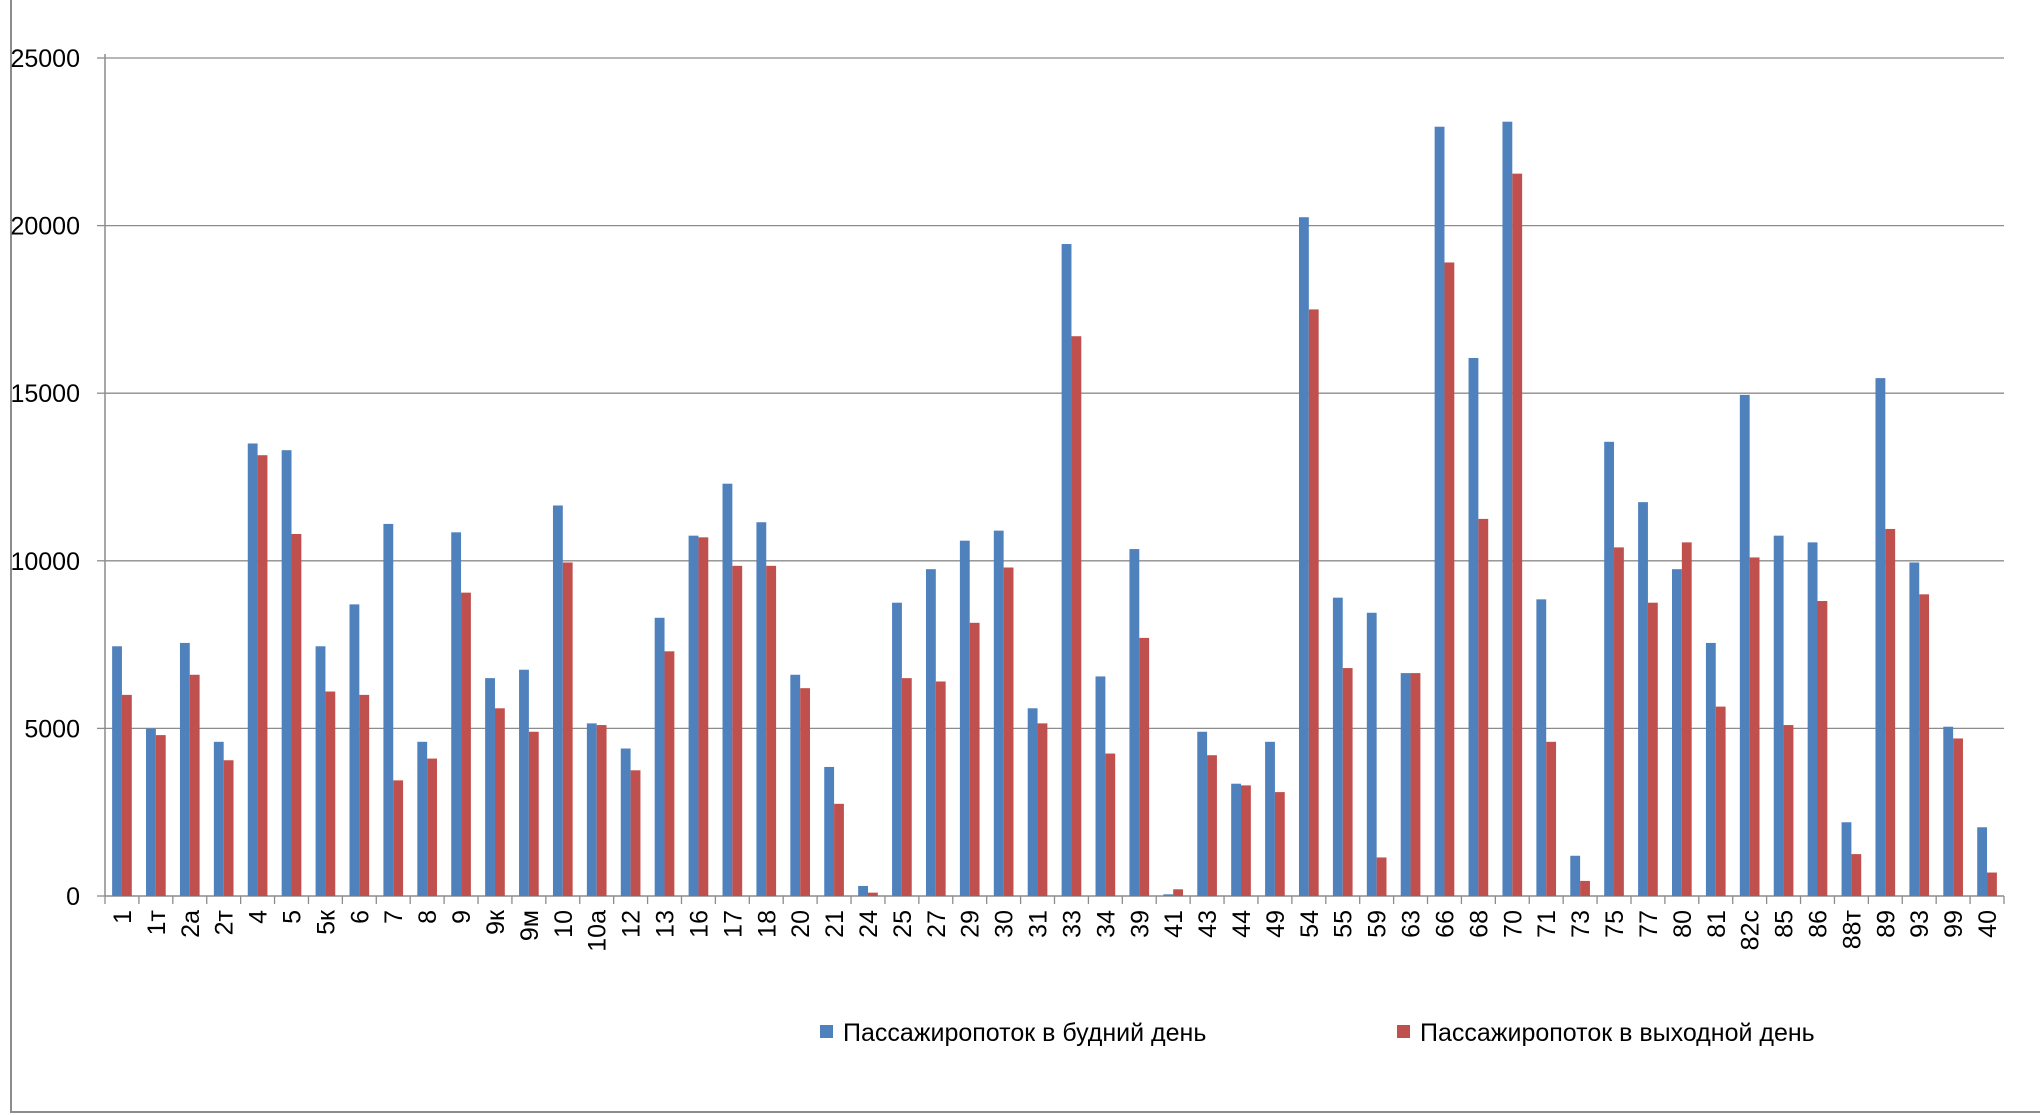  I want to click on y-tick-label: 20000, so click(45, 227).